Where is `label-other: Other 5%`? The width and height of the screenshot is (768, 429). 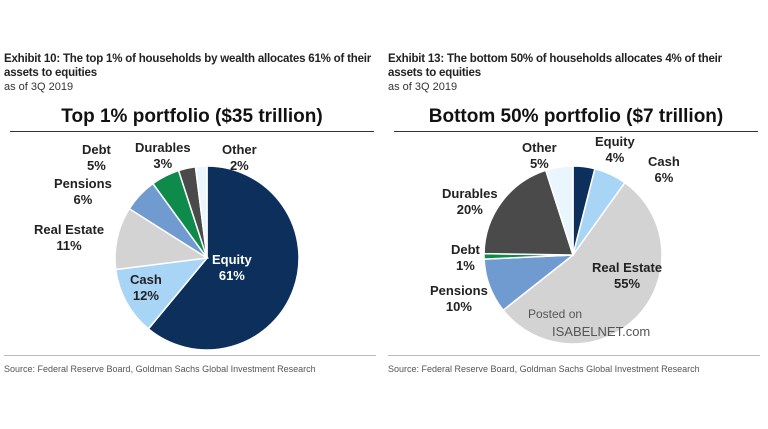 label-other: Other 5% is located at coordinates (539, 155).